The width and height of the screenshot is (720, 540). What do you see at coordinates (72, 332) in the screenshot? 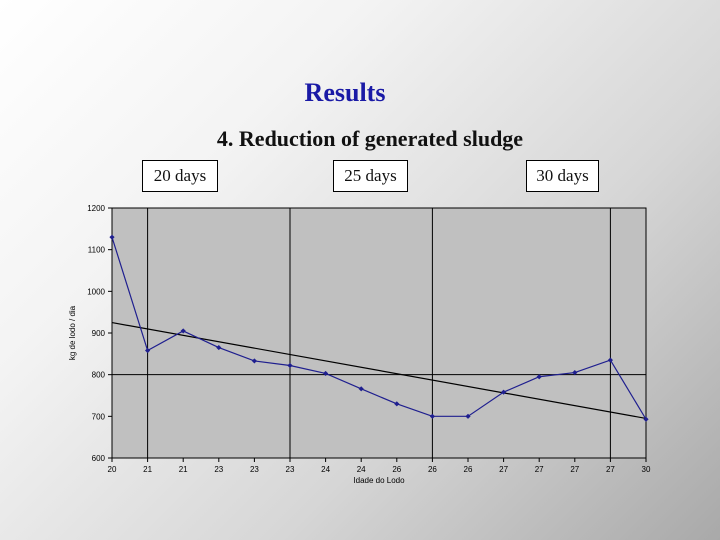
I see `y-axis-label: kg de lodo / dia` at bounding box center [72, 332].